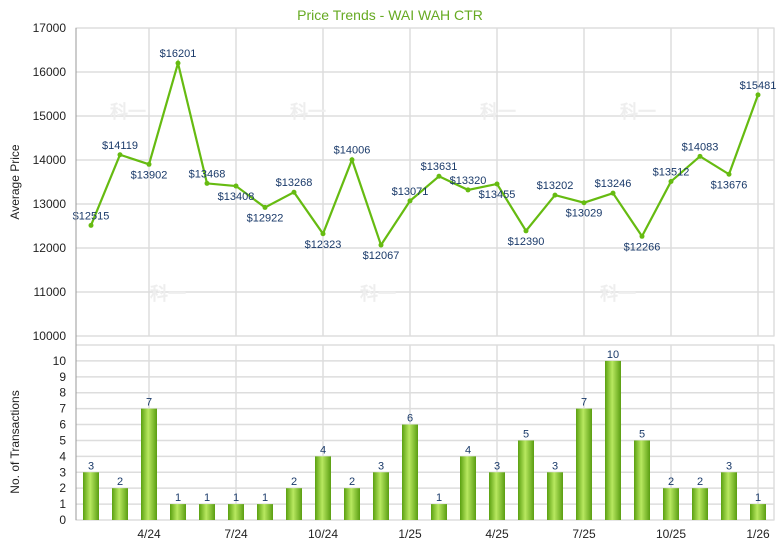  What do you see at coordinates (236, 197) in the screenshot?
I see `price-label: $13408` at bounding box center [236, 197].